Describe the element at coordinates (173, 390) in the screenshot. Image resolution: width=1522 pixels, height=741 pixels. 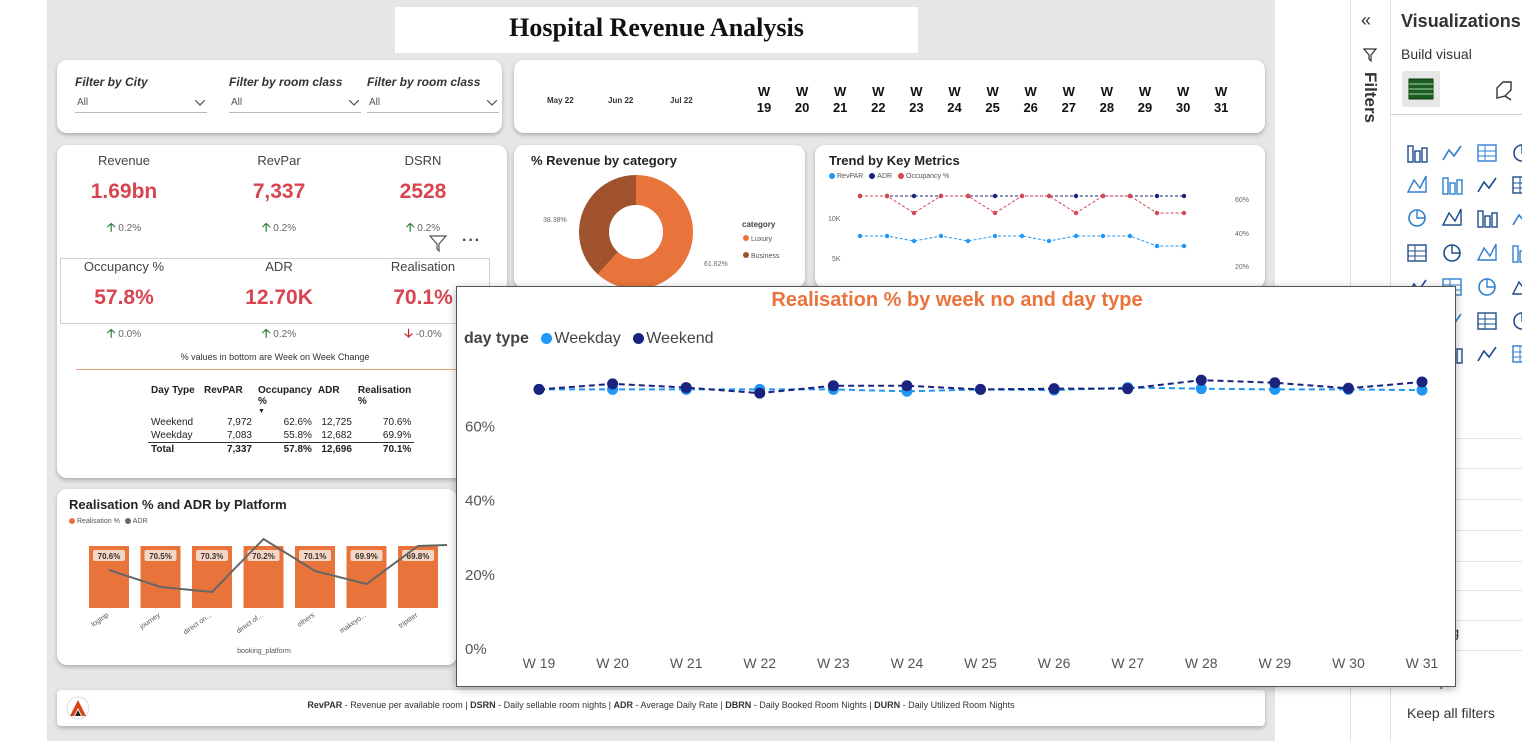
I see `column-header: Day Type` at that location.